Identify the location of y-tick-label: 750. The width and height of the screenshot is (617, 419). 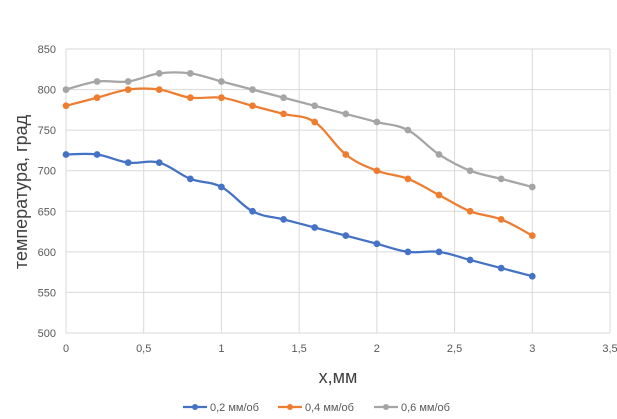
(47, 131).